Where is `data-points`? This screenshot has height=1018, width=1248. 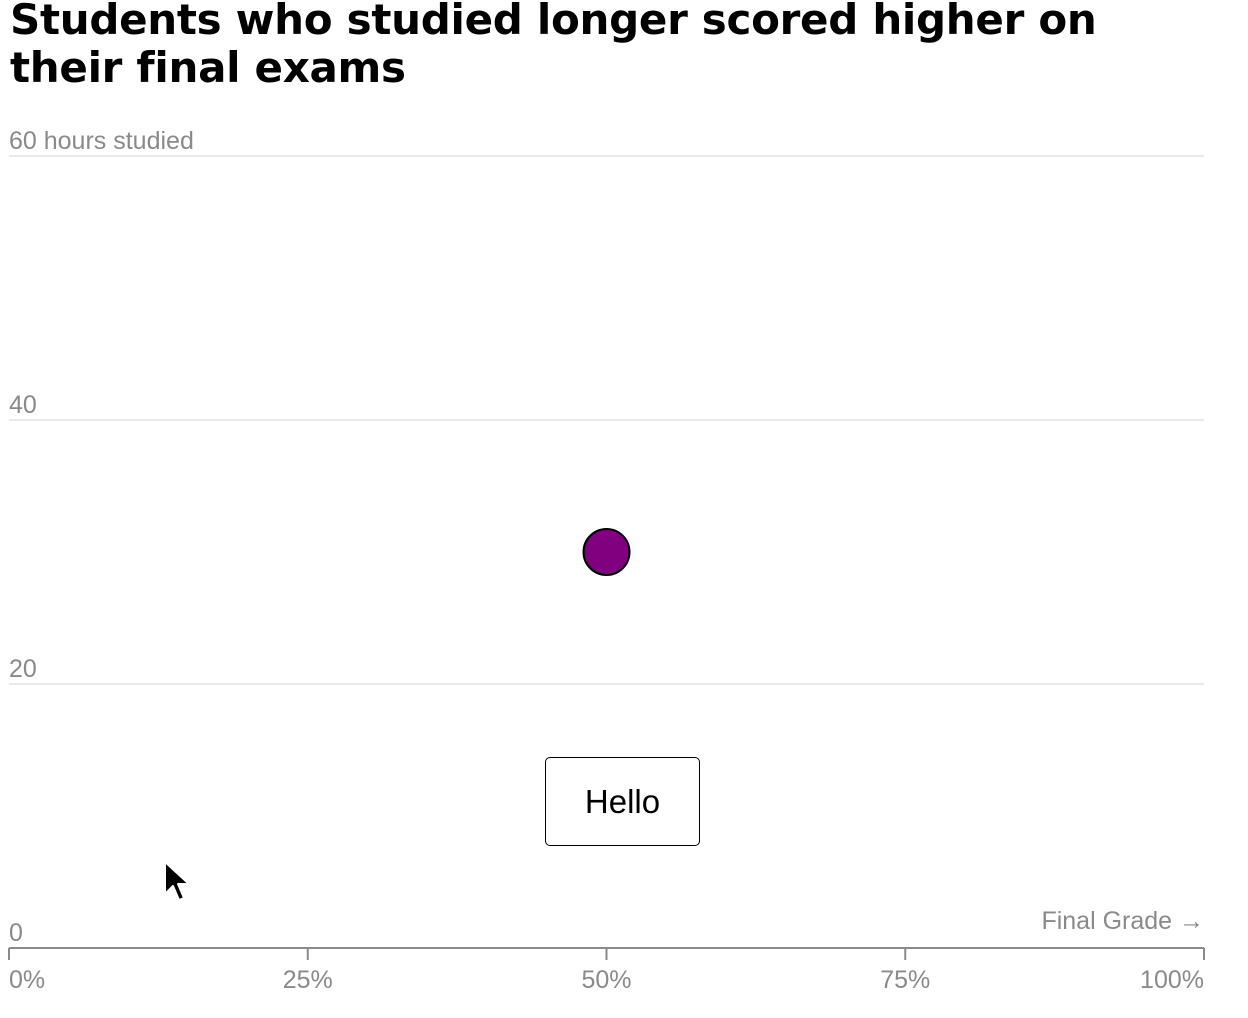 data-points is located at coordinates (606, 552).